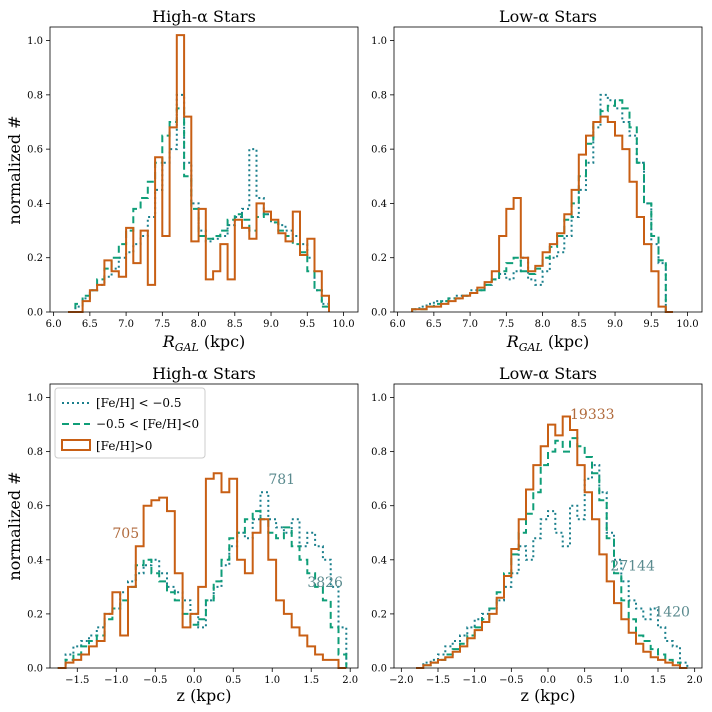 The height and width of the screenshot is (712, 712). I want to click on count-annotation: 19333, so click(592, 415).